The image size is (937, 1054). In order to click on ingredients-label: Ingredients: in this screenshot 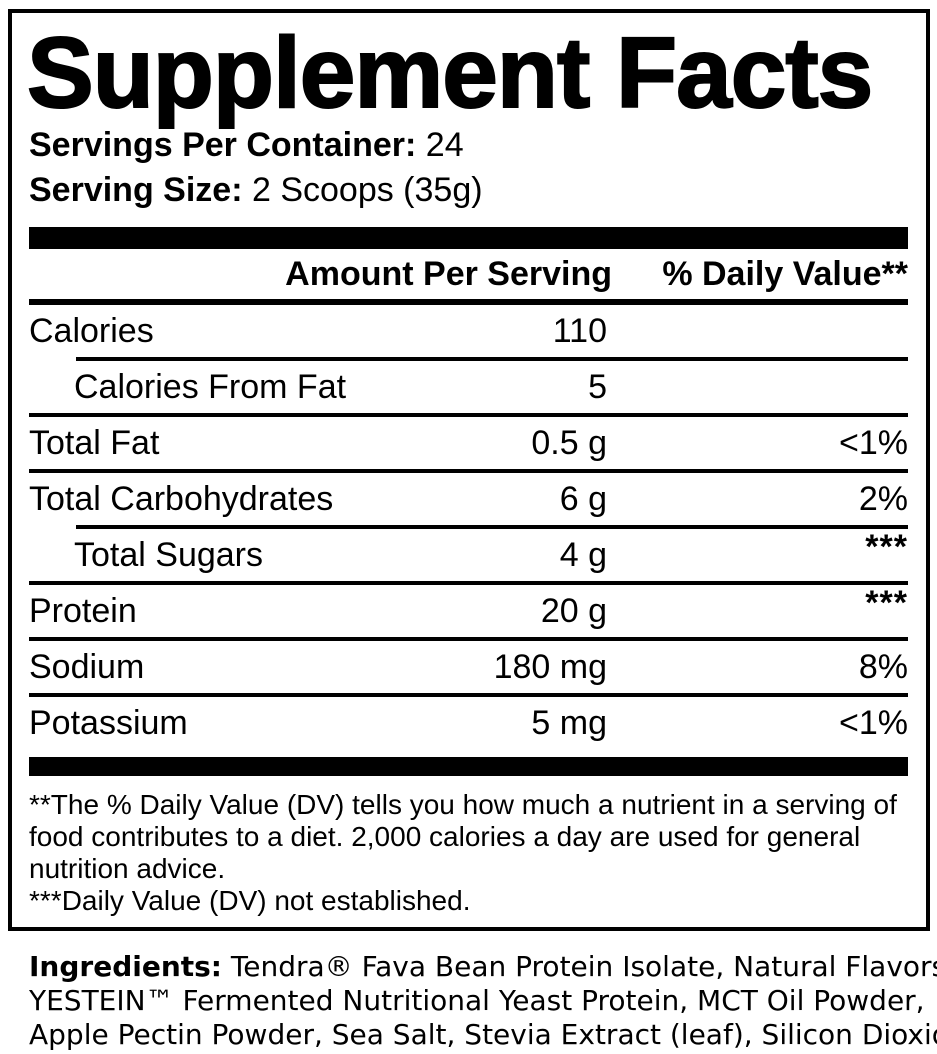, I will do `click(126, 966)`.